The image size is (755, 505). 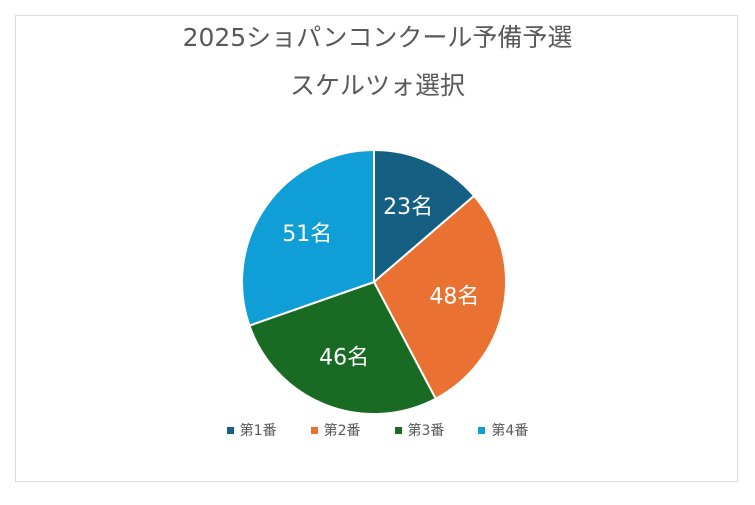 I want to click on chart-subtitle: スケルツォ選択, so click(x=377, y=85).